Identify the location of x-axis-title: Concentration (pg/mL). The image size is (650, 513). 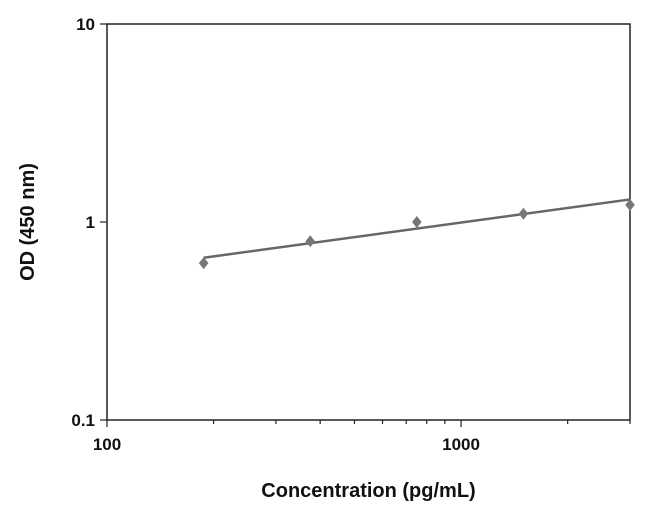
(368, 491).